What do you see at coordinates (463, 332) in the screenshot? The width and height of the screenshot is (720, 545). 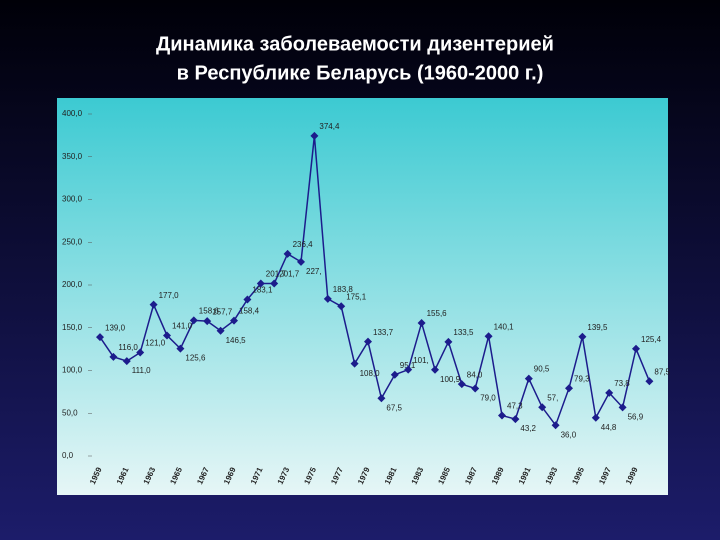 I see `value-label: 133,5` at bounding box center [463, 332].